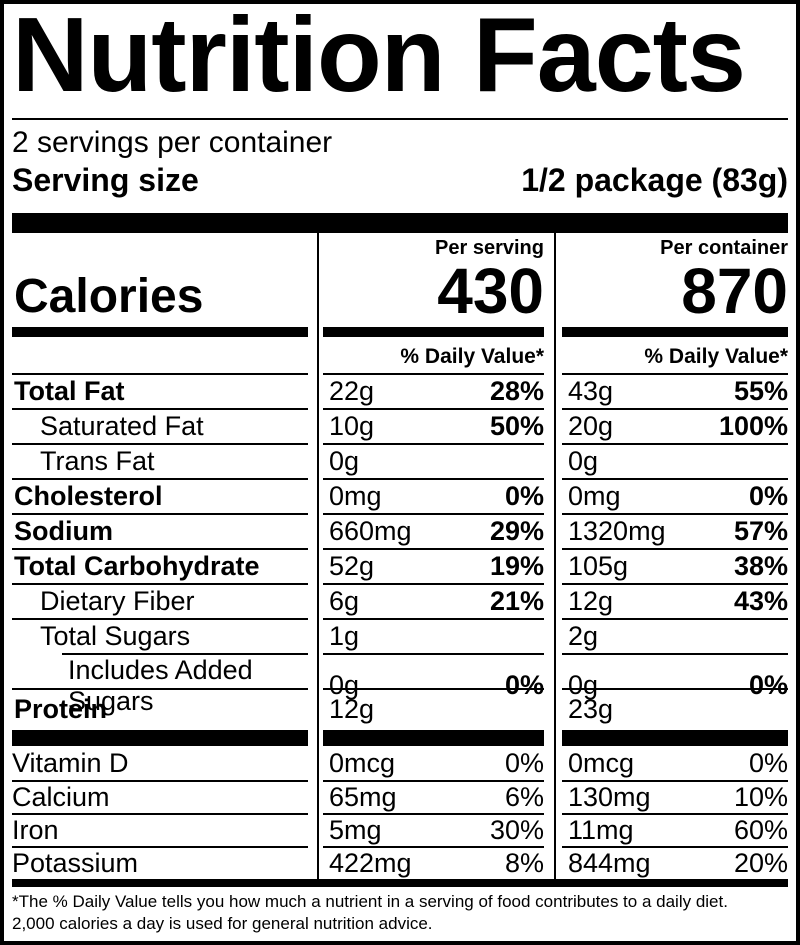  What do you see at coordinates (601, 762) in the screenshot?
I see `vitamin-amount-container: 0mcg` at bounding box center [601, 762].